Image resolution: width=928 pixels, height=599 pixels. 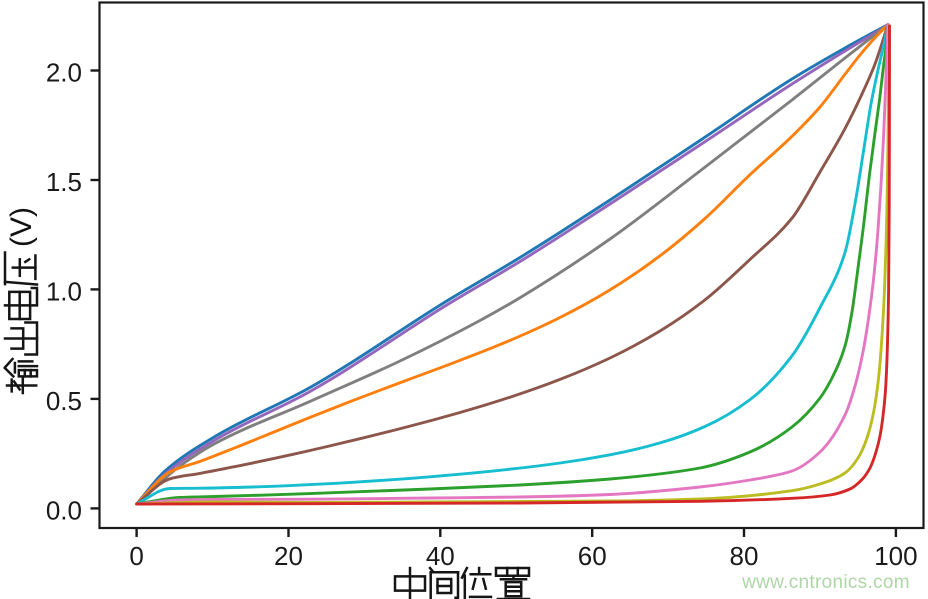 I want to click on svg-text: www.cntronics.com, so click(x=825, y=582).